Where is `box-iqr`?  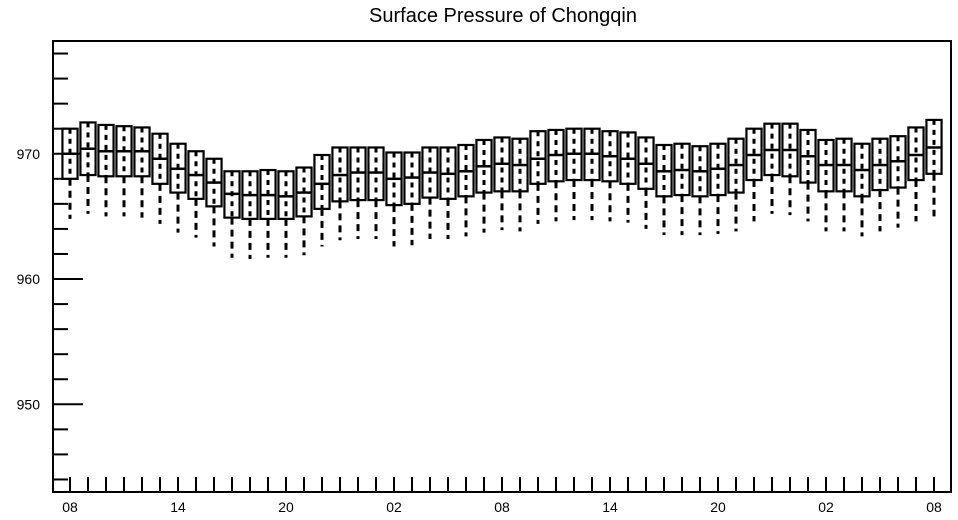
box-iqr is located at coordinates (322, 181).